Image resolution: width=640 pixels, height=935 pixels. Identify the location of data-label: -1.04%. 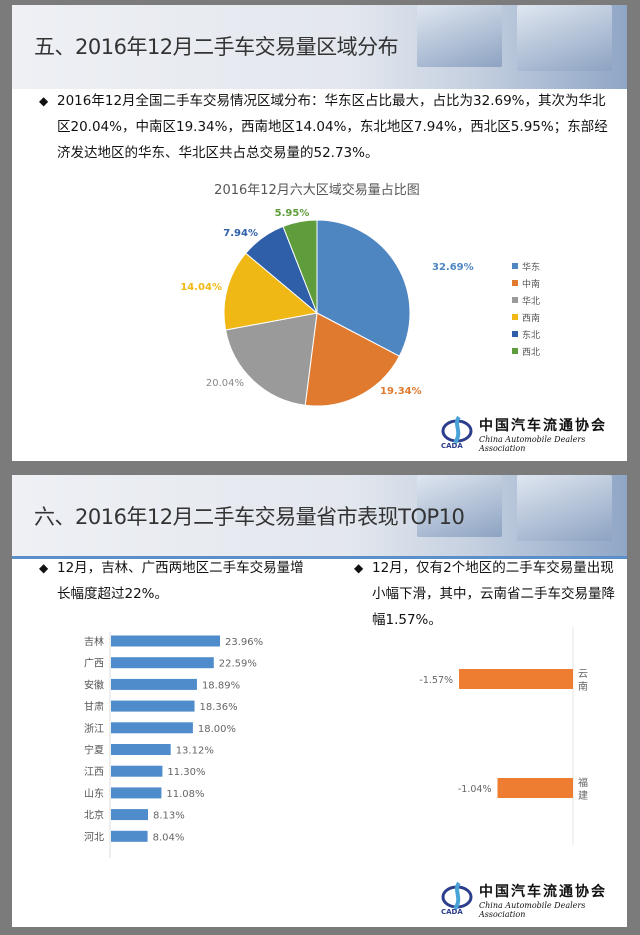
(475, 789).